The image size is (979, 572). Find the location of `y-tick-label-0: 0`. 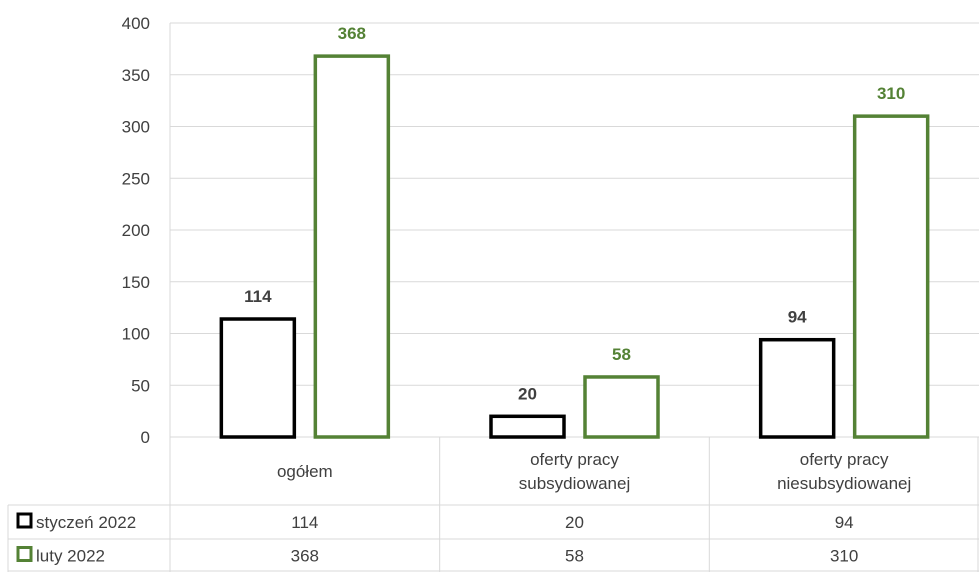

y-tick-label-0: 0 is located at coordinates (145, 437).